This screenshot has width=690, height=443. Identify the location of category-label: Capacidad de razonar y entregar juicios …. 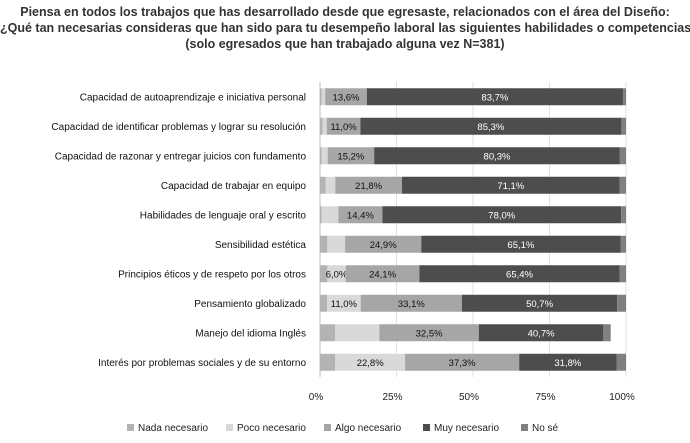
(181, 156).